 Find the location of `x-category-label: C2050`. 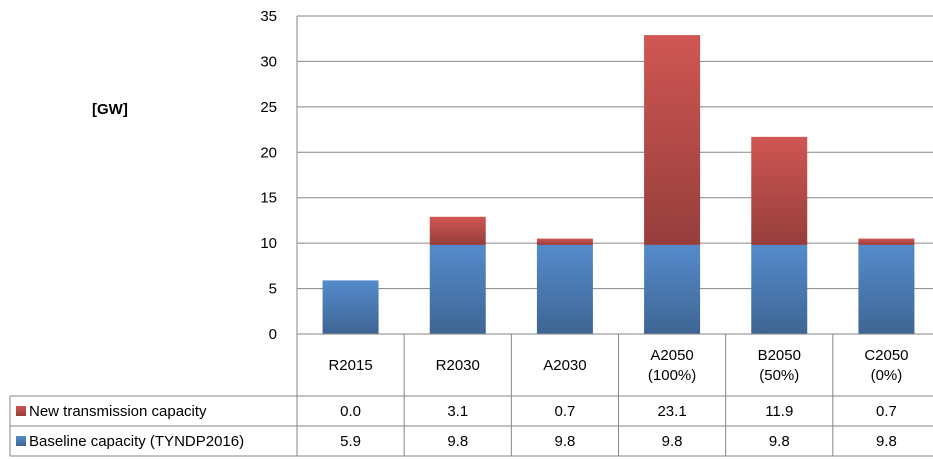

x-category-label: C2050 is located at coordinates (886, 355).